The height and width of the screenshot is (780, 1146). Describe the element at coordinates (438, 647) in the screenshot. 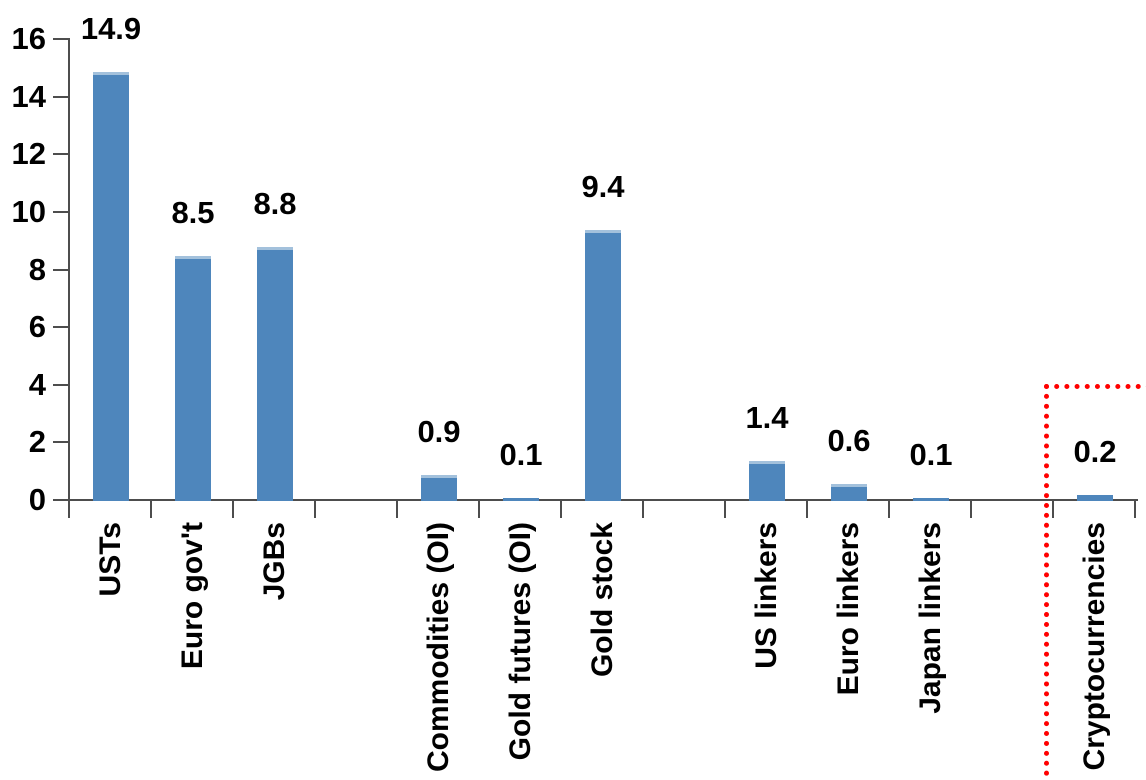

I see `category-label: Commodities (OI)` at that location.